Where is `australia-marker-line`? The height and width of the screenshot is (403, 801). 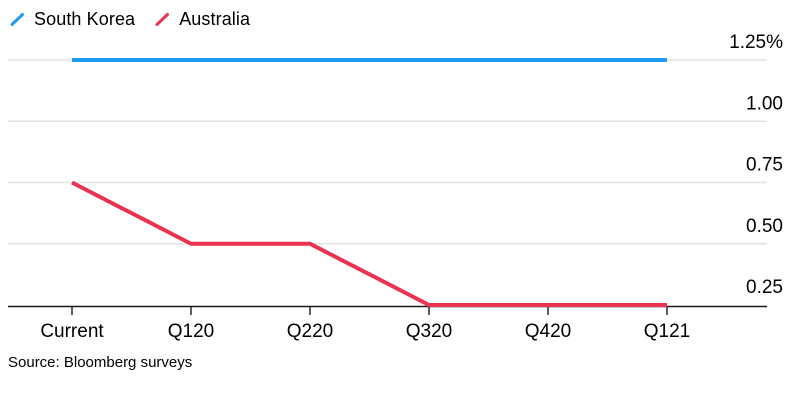
australia-marker-line is located at coordinates (162, 19).